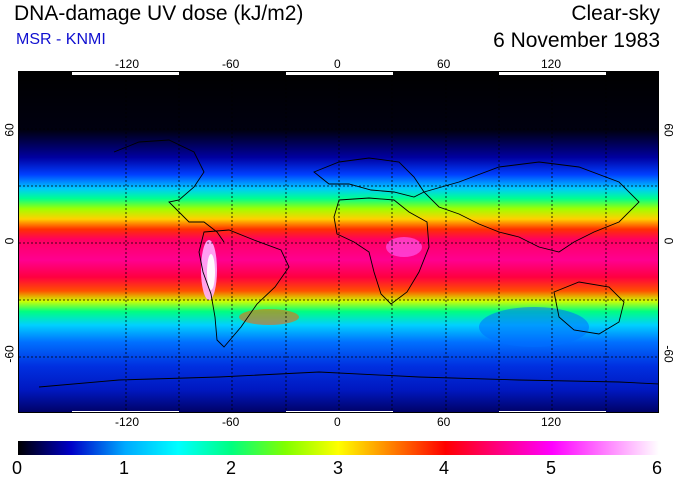  Describe the element at coordinates (231, 468) in the screenshot. I see `colorbar-tick: 2` at that location.